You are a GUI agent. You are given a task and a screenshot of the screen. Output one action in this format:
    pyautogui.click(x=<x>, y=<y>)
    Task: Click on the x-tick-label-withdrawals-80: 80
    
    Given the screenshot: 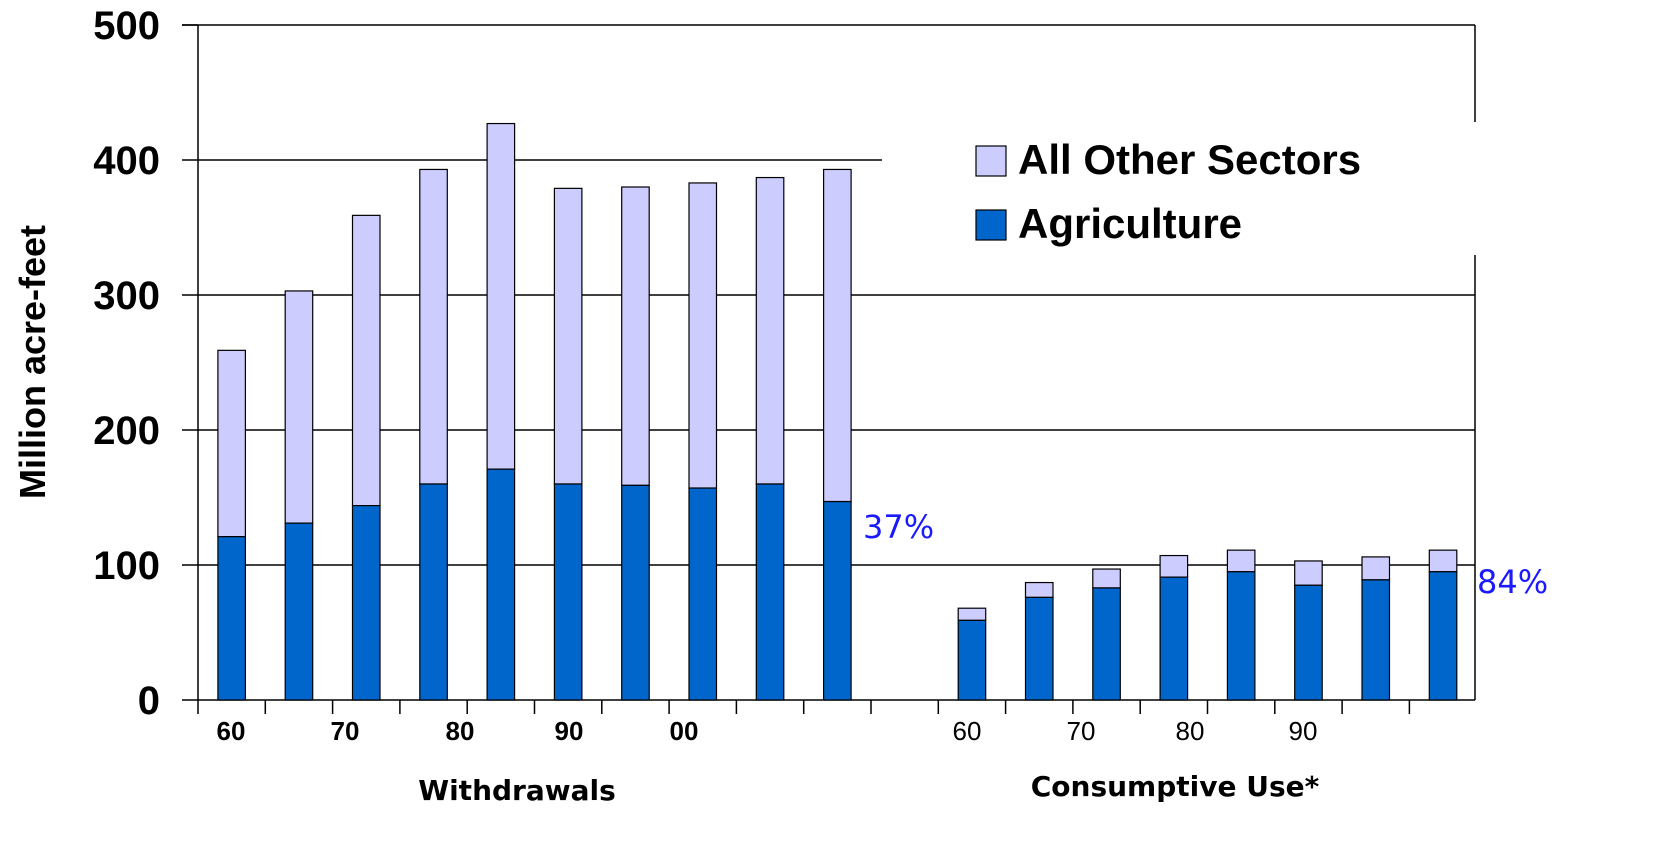 What is the action you would take?
    pyautogui.click(x=460, y=731)
    